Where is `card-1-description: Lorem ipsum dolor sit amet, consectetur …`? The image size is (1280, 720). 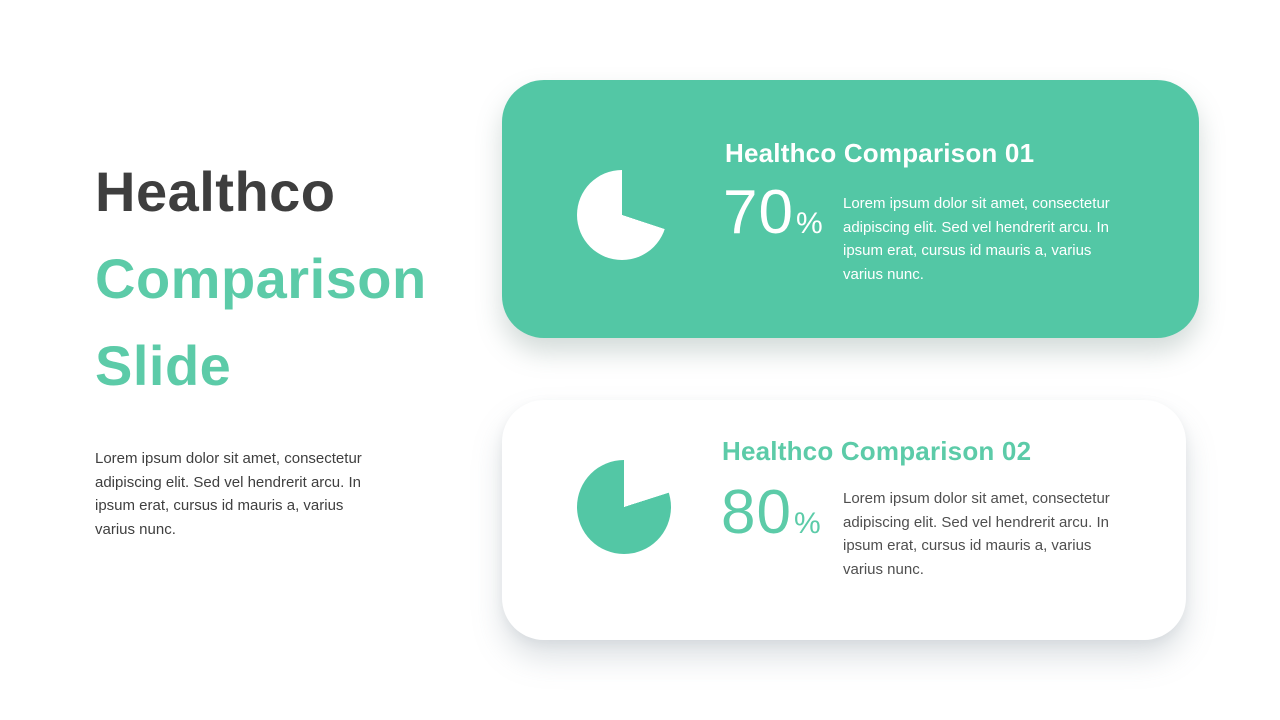 card-1-description: Lorem ipsum dolor sit amet, consectetur … is located at coordinates (976, 239).